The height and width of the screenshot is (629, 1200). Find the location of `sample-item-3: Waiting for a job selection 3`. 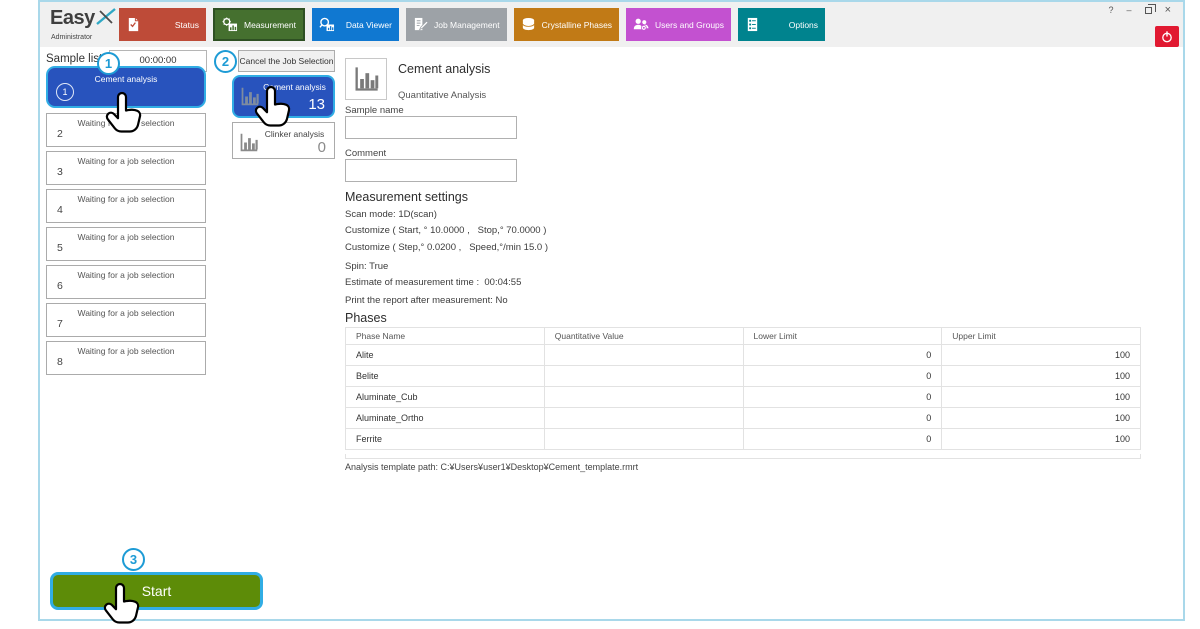

sample-item-3: Waiting for a job selection 3 is located at coordinates (126, 168).